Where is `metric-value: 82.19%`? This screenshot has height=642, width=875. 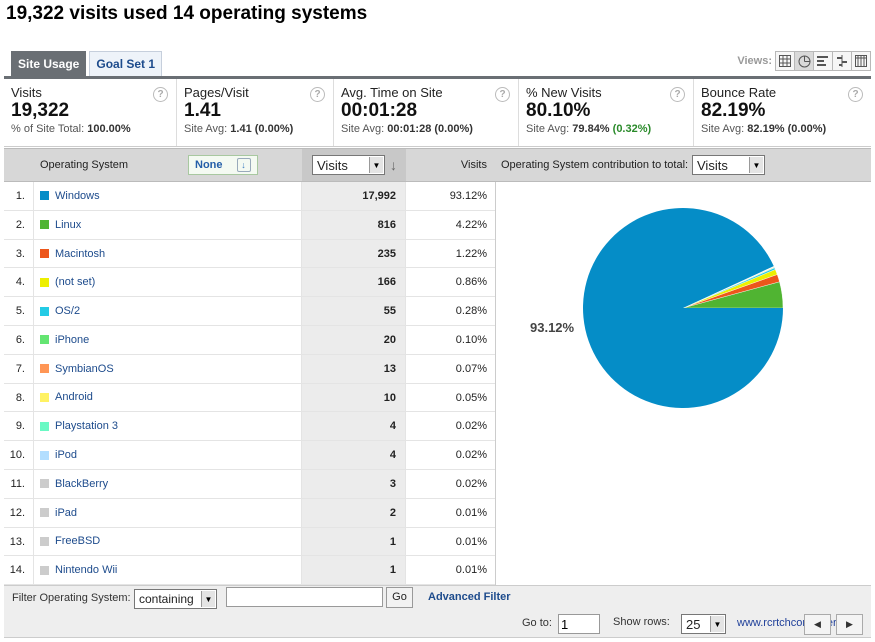
metric-value: 82.19% is located at coordinates (733, 110).